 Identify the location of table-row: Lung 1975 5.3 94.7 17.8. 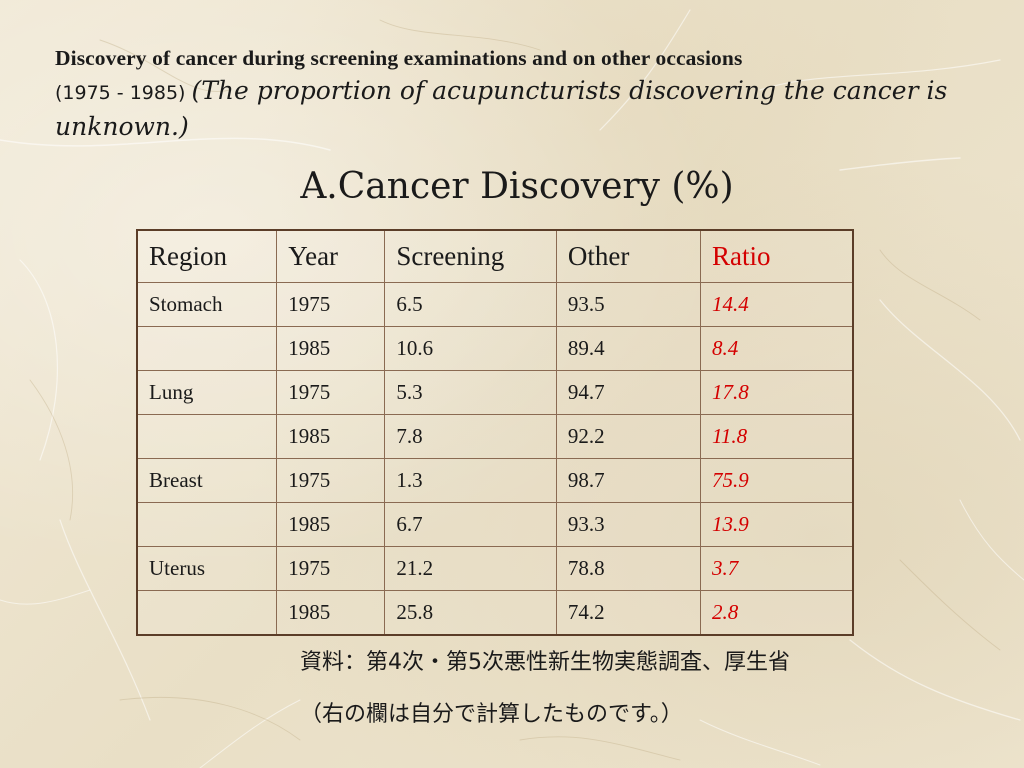
(495, 392).